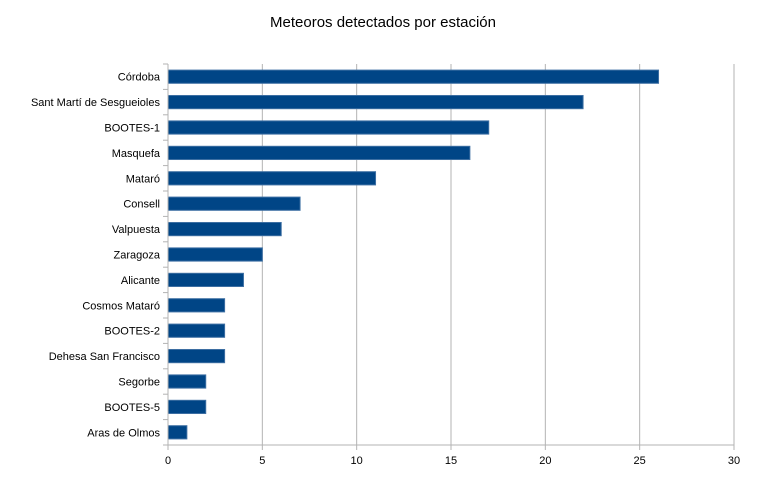 This screenshot has height=485, width=765. I want to click on category-label: Aras de Olmos, so click(123, 433).